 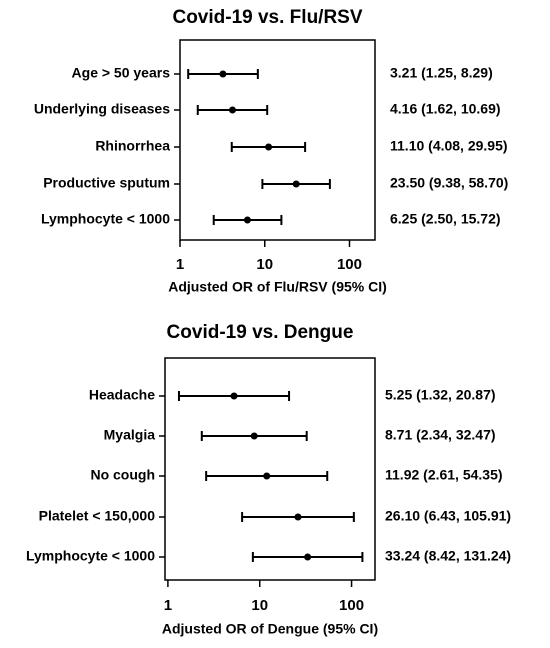 I want to click on chart-title: Covid-19 vs. Flu/RSV, so click(x=267, y=17).